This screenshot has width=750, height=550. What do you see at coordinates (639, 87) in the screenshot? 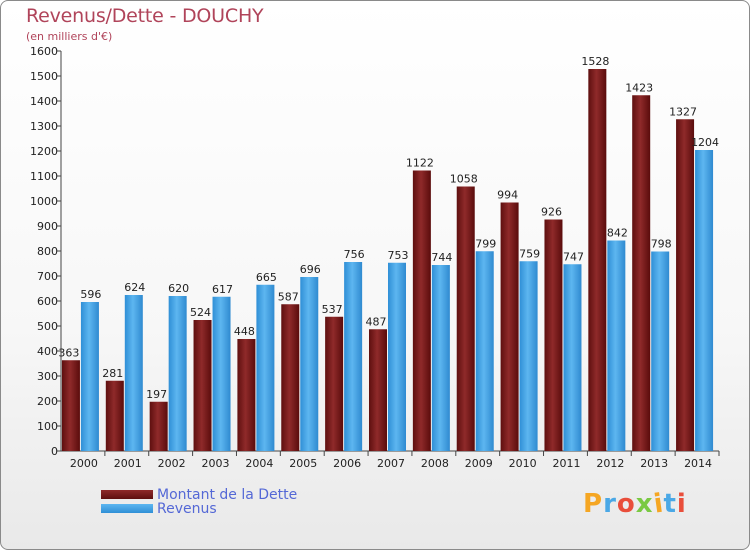
I see `data-label: 1423` at bounding box center [639, 87].